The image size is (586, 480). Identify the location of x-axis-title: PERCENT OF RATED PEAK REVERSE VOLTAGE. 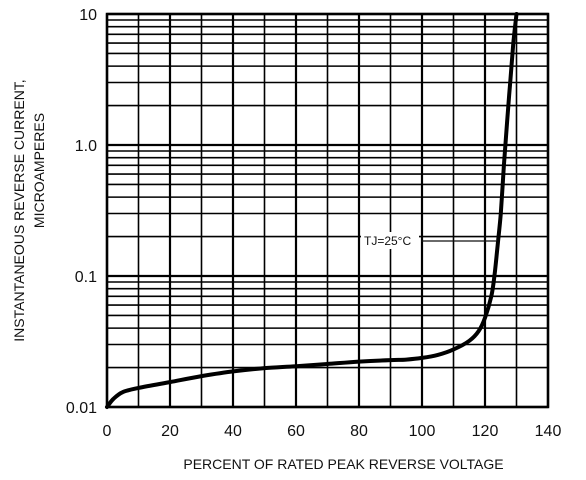
(343, 464).